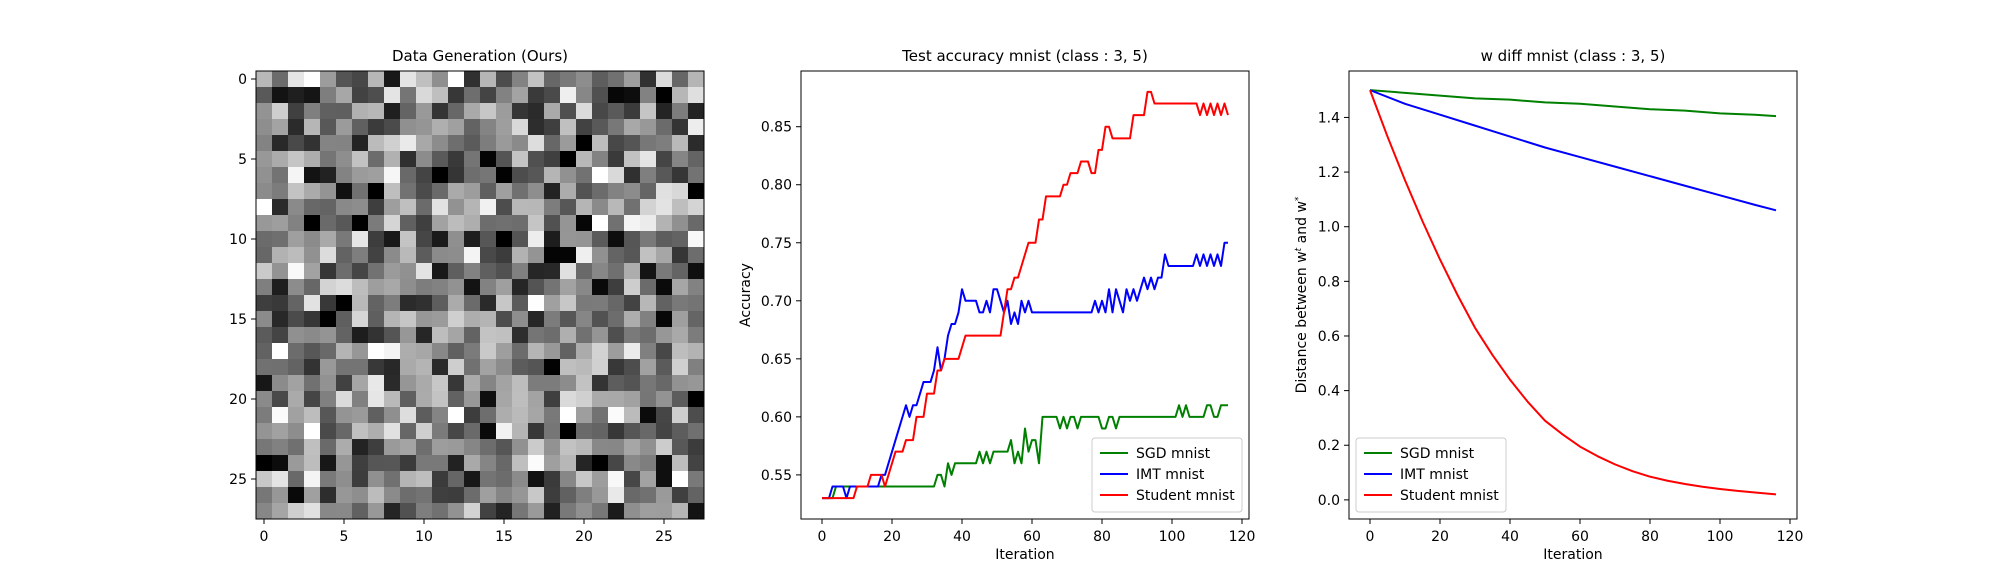 The height and width of the screenshot is (580, 2000). Describe the element at coordinates (1790, 537) in the screenshot. I see `xtick-label: 120` at that location.